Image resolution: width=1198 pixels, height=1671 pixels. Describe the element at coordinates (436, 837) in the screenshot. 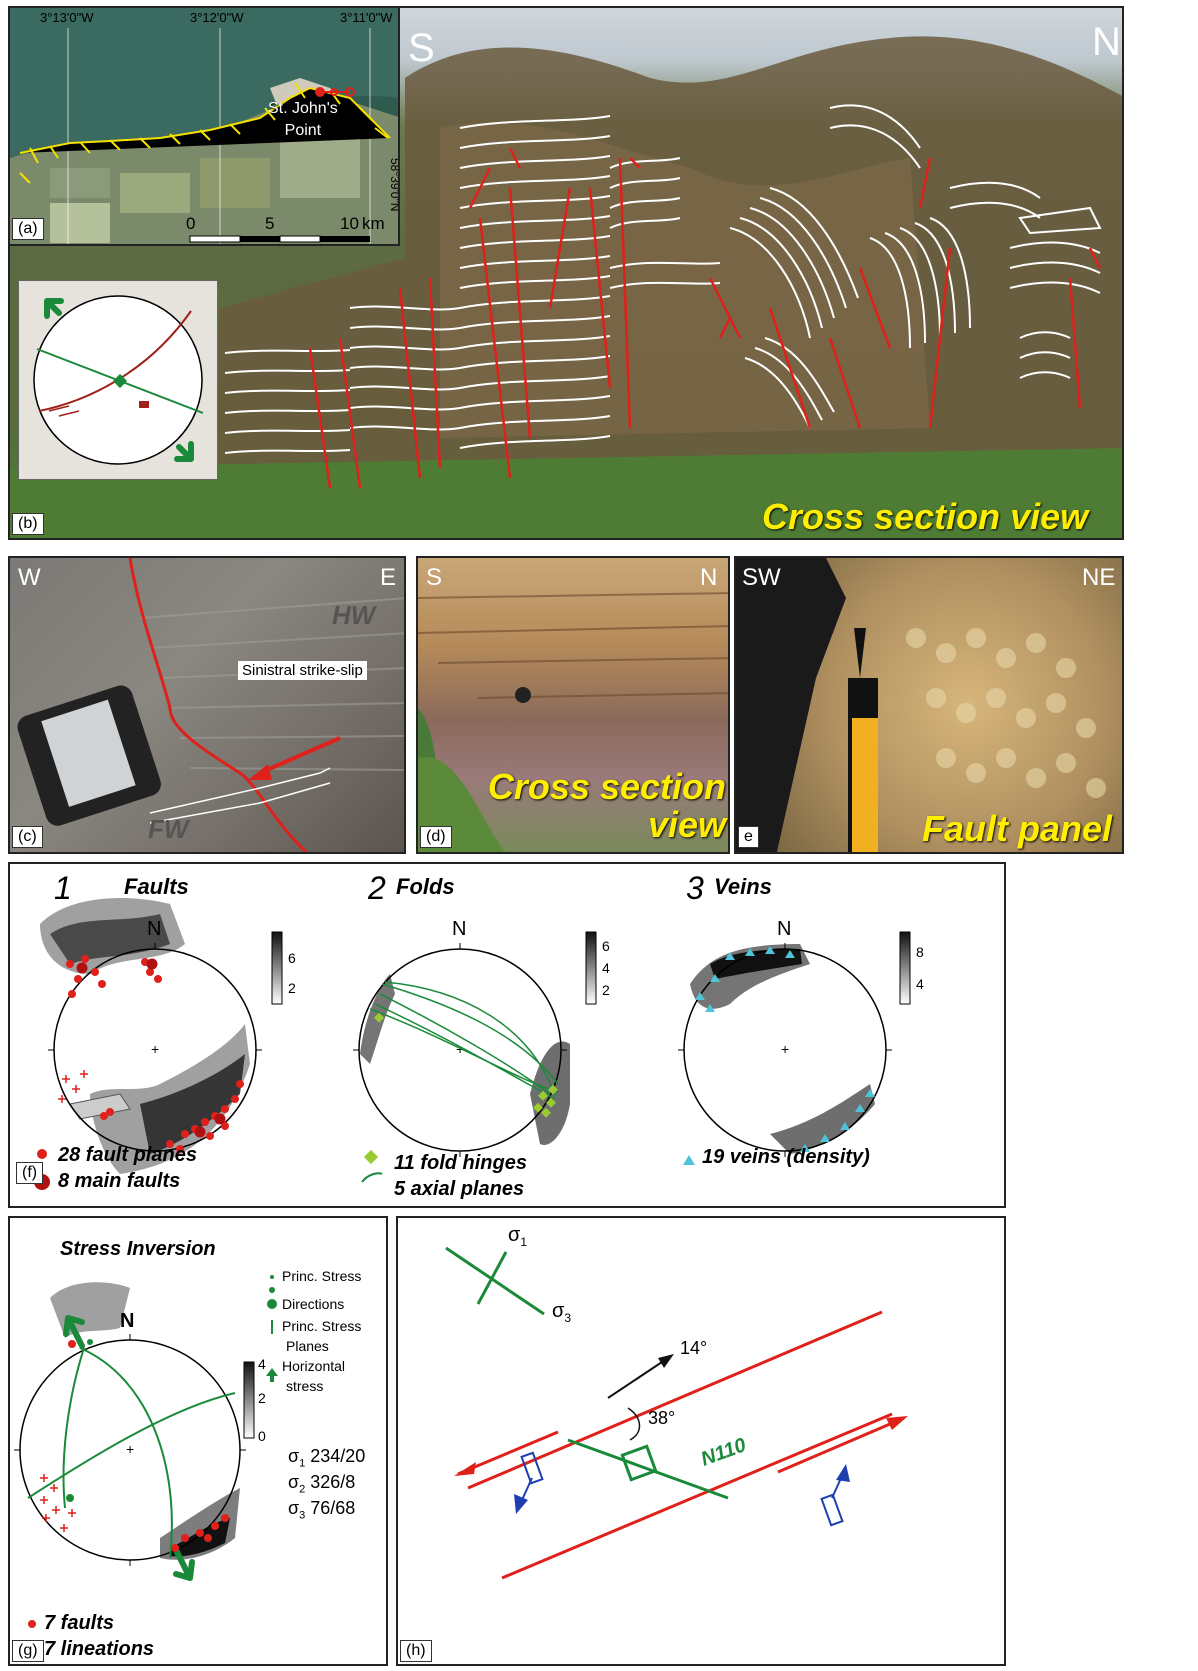

I see `panel-d-label: (d)` at that location.